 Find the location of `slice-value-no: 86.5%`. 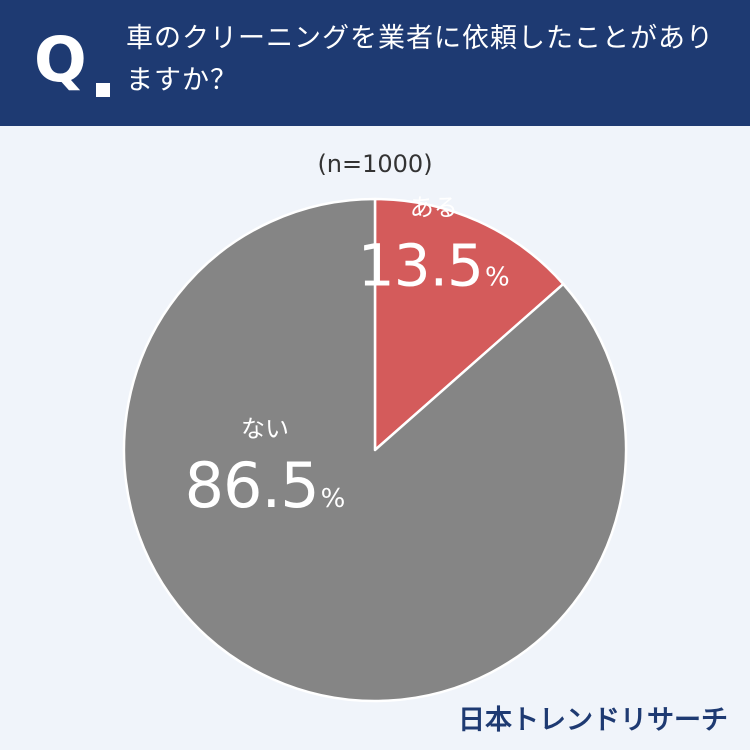

slice-value-no: 86.5% is located at coordinates (265, 485).